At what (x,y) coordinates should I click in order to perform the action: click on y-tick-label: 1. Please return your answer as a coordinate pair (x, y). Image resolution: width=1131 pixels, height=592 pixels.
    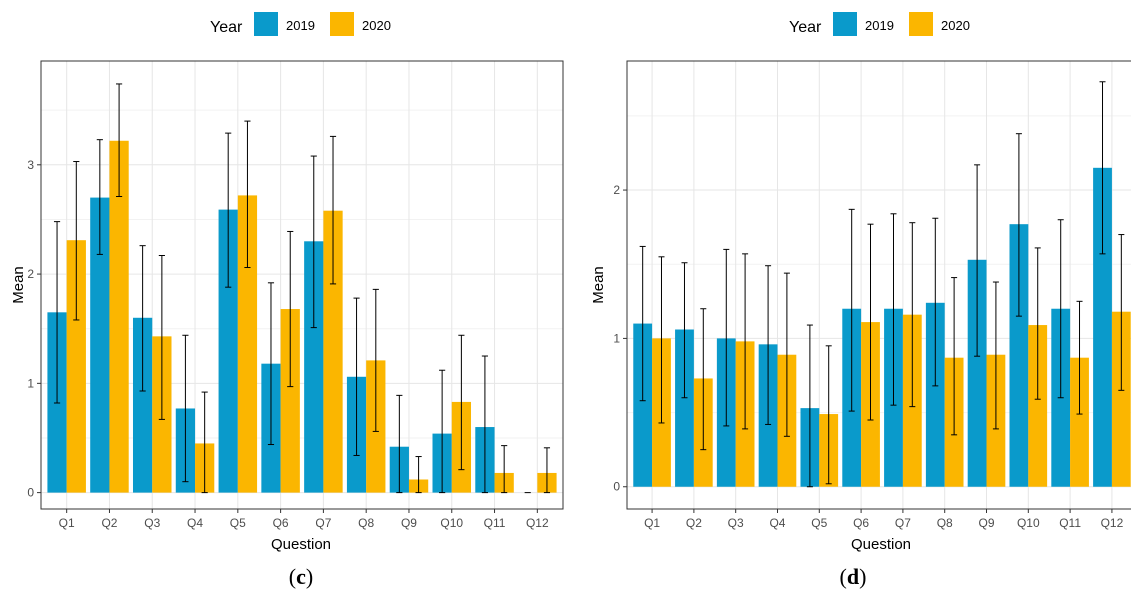
    Looking at the image, I should click on (616, 338).